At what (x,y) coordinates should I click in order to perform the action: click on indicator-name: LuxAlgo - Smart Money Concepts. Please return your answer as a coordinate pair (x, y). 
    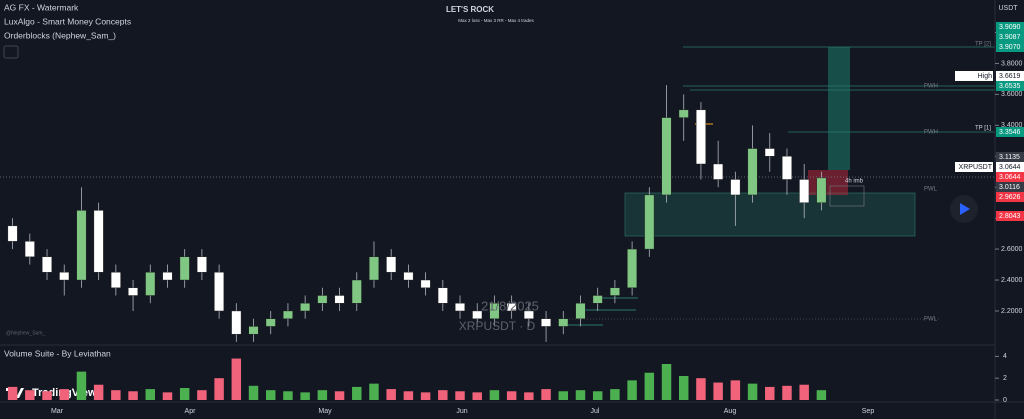
    Looking at the image, I should click on (67, 21).